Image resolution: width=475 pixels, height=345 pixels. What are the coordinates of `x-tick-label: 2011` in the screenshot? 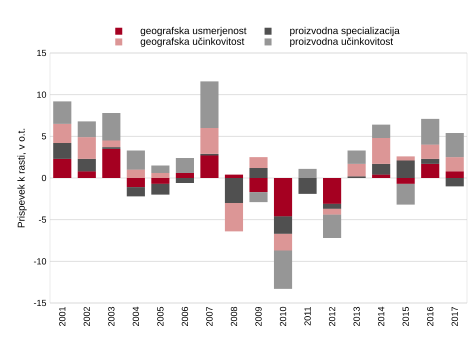 It's located at (307, 316).